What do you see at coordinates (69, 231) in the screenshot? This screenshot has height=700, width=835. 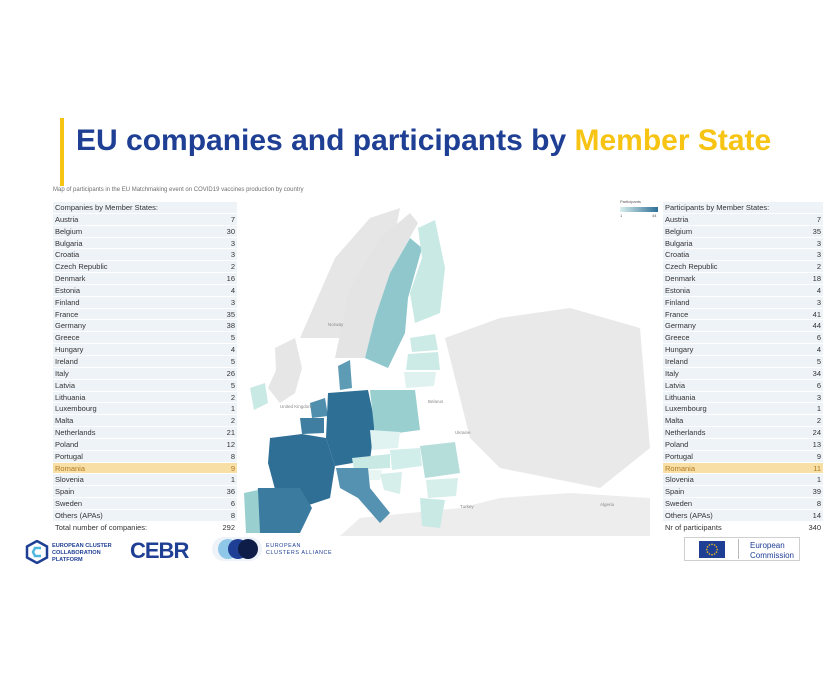 I see `country-cell: Belgium` at bounding box center [69, 231].